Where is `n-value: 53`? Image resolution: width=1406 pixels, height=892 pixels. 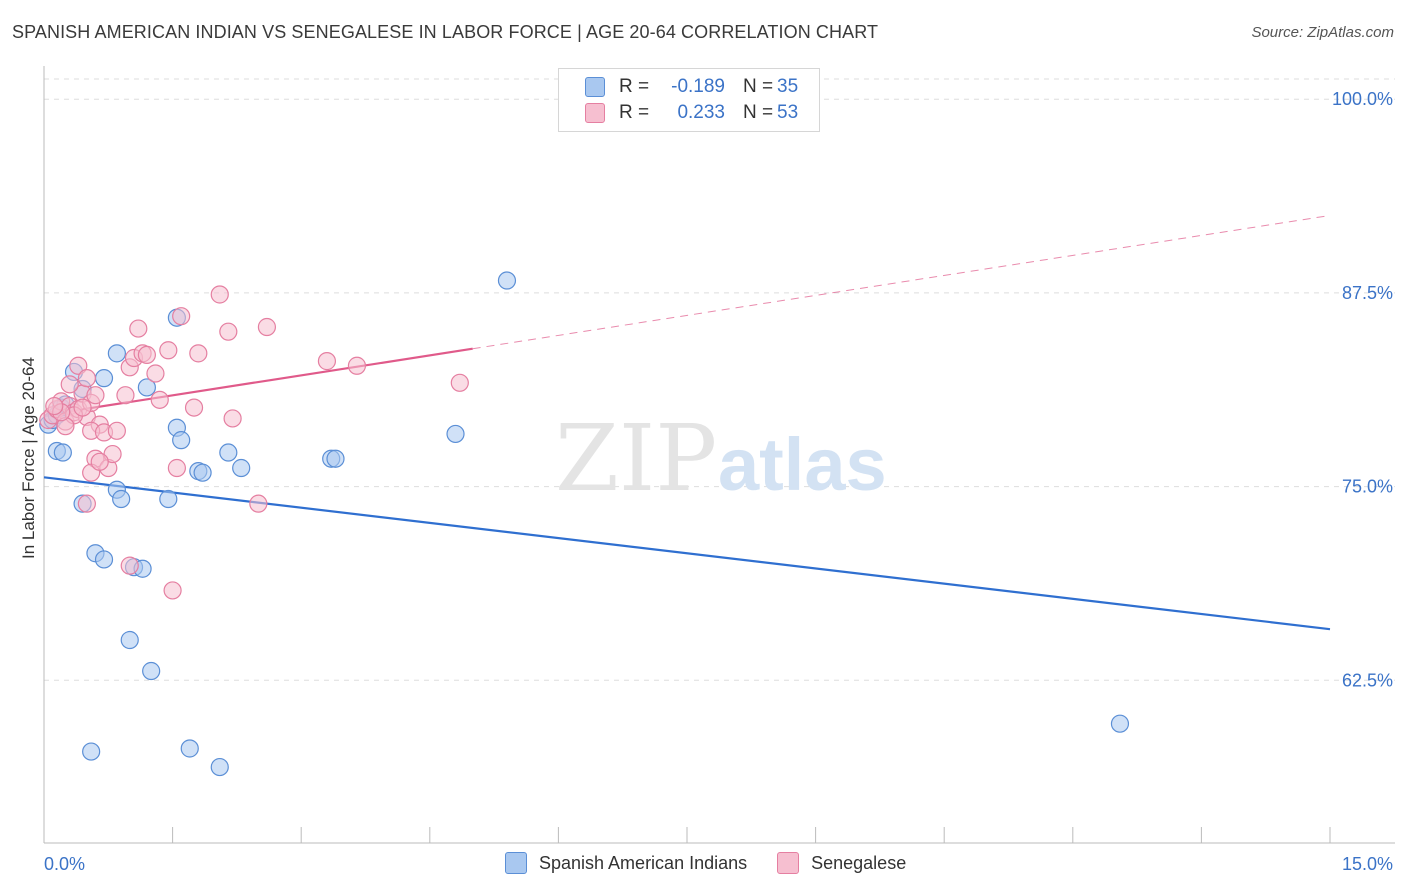 n-value: 53 is located at coordinates (788, 112).